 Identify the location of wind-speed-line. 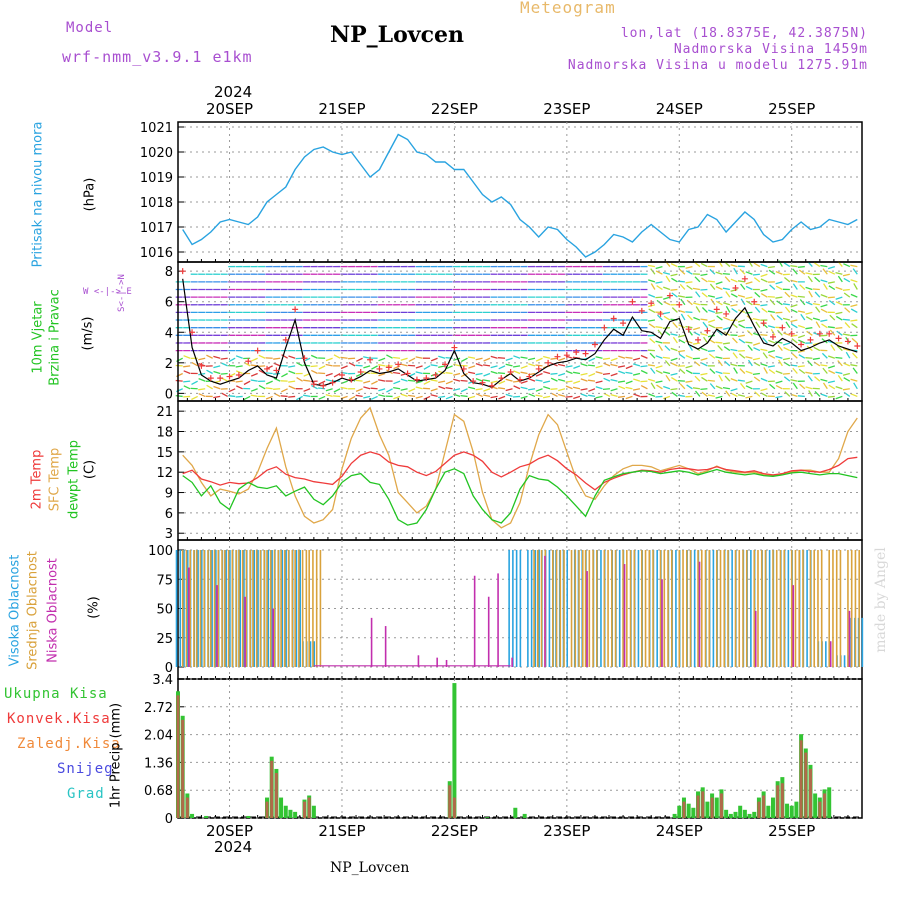
(520, 333).